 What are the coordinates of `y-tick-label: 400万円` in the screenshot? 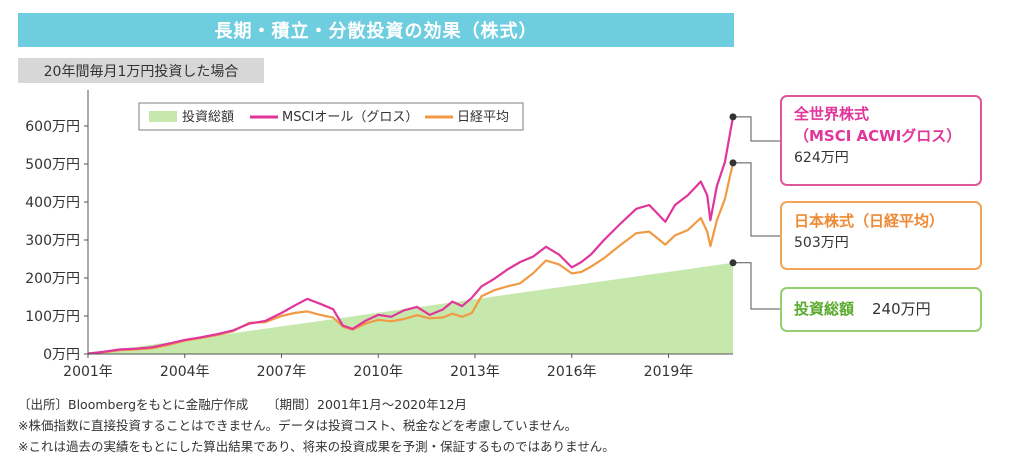 It's located at (52, 203).